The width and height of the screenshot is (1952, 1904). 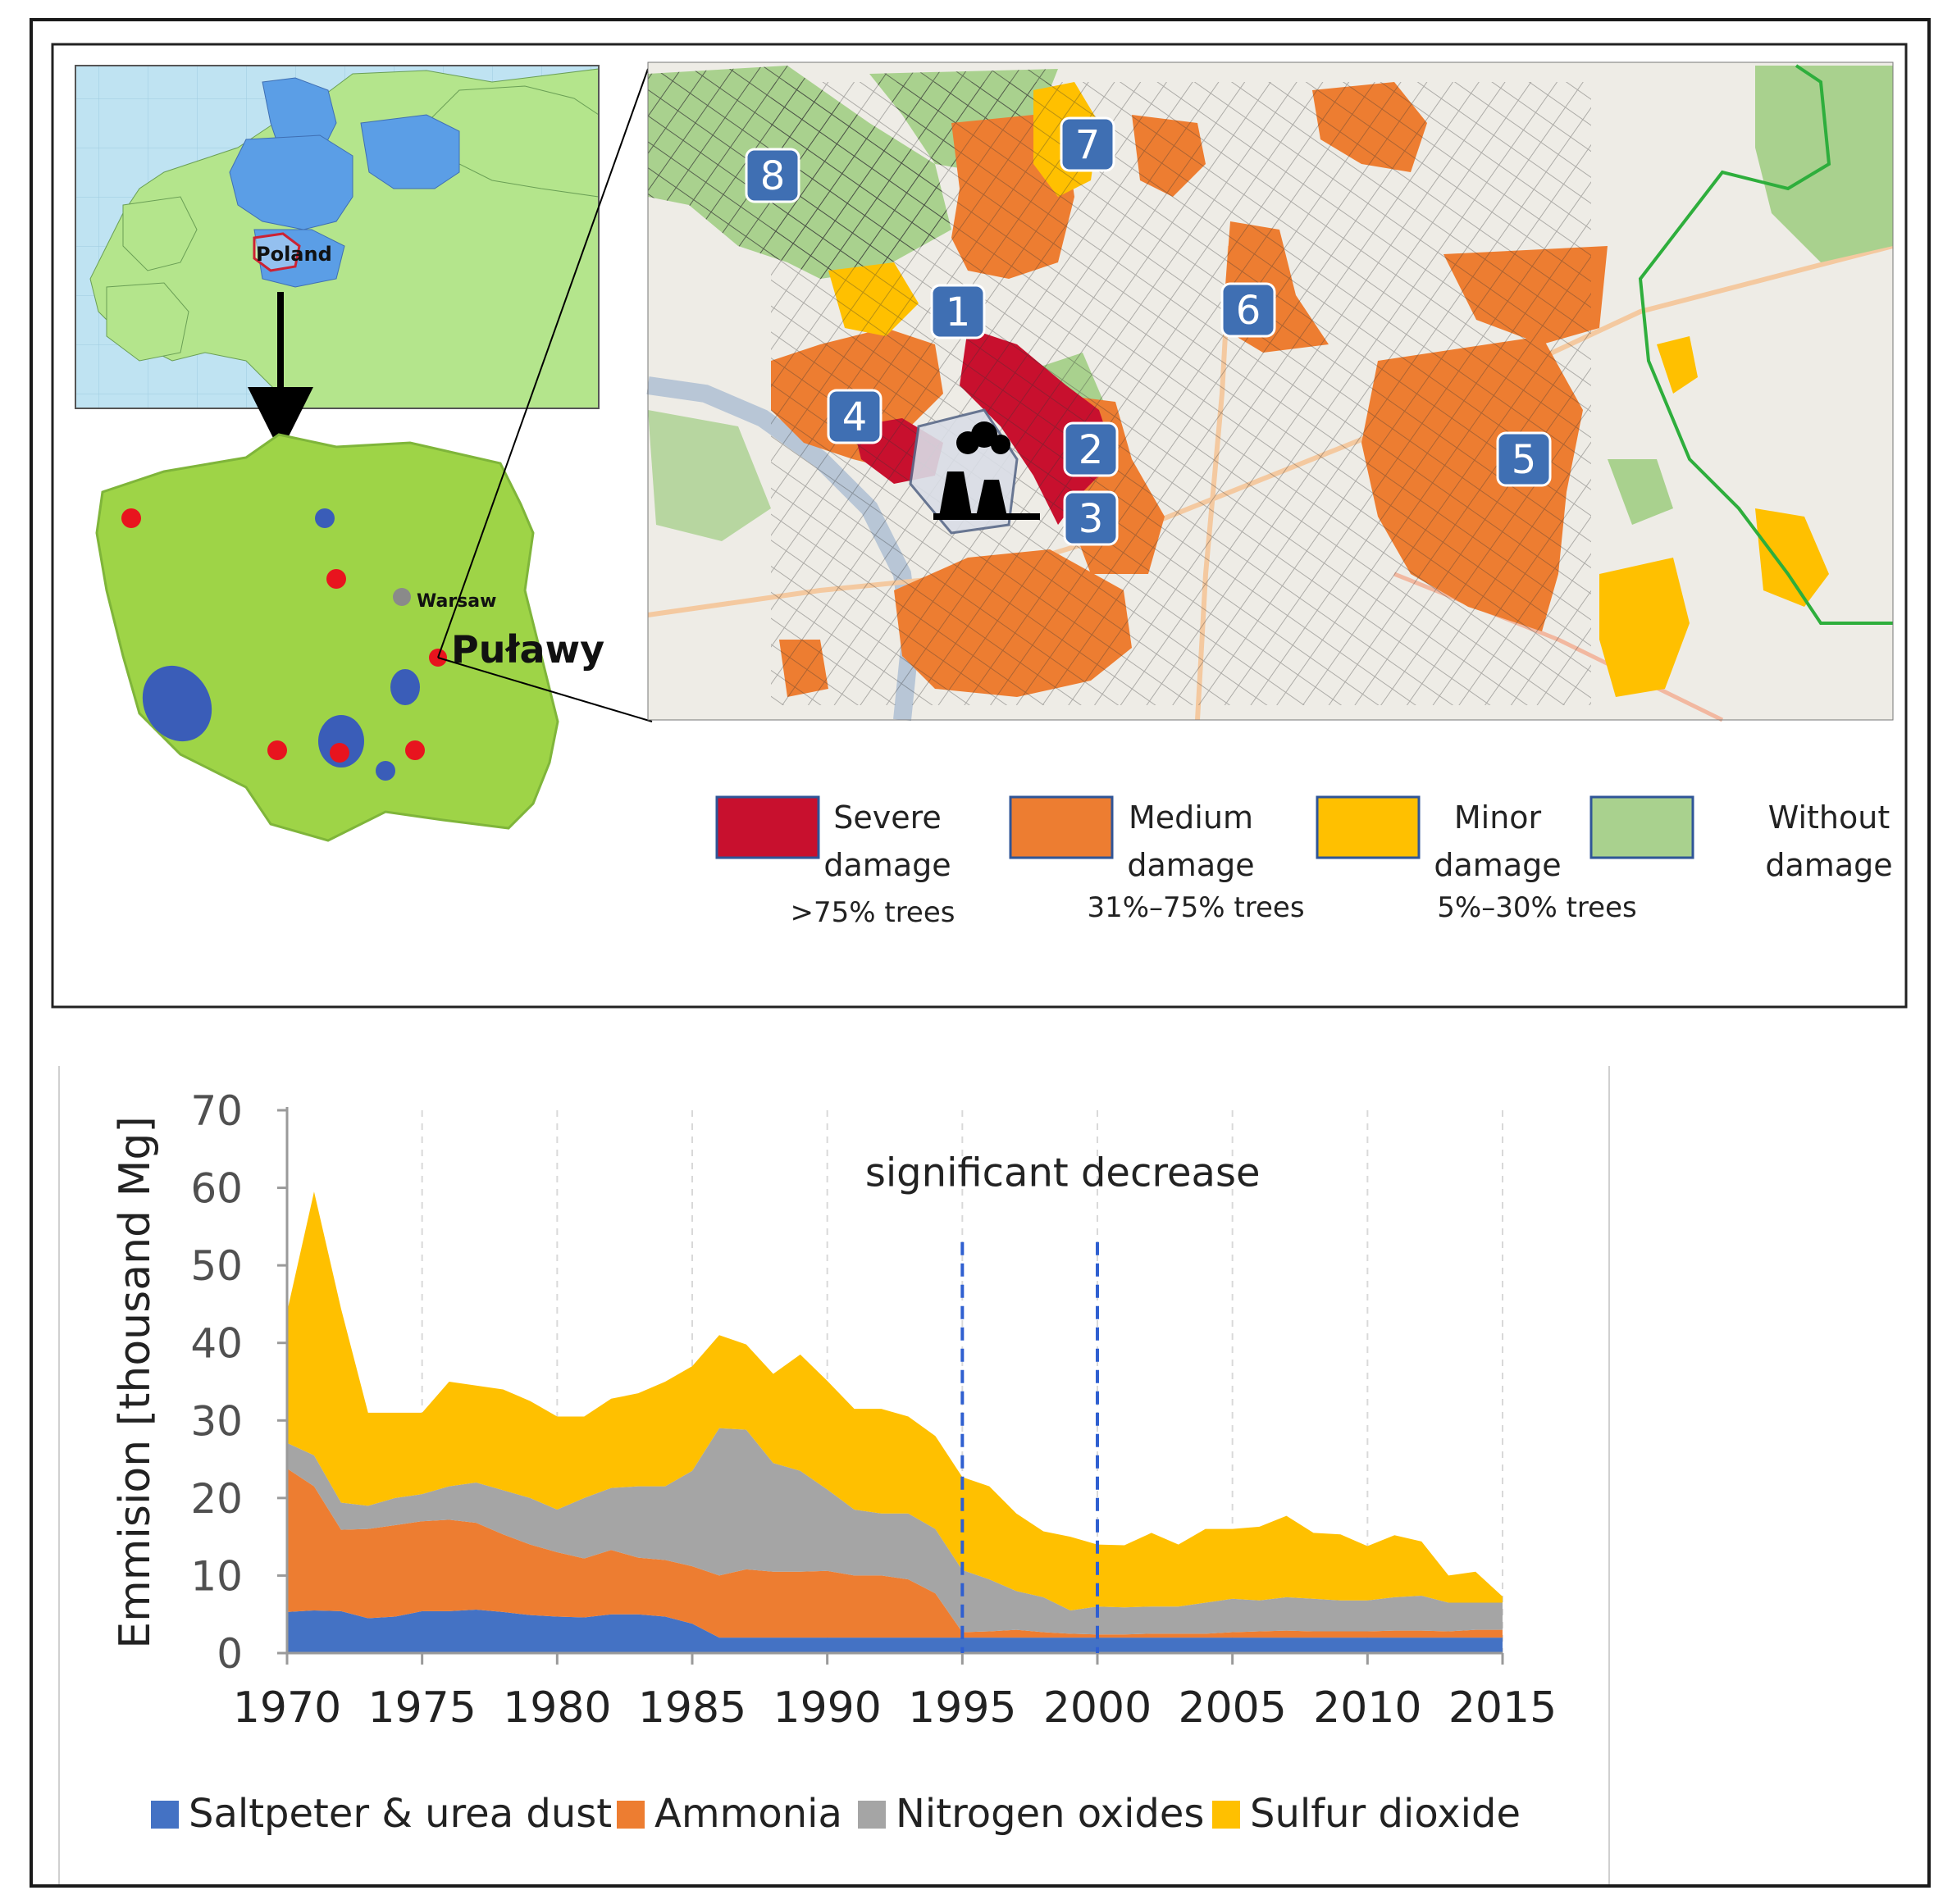 What do you see at coordinates (527, 649) in the screenshot?
I see `pulawy-label: Puławy` at bounding box center [527, 649].